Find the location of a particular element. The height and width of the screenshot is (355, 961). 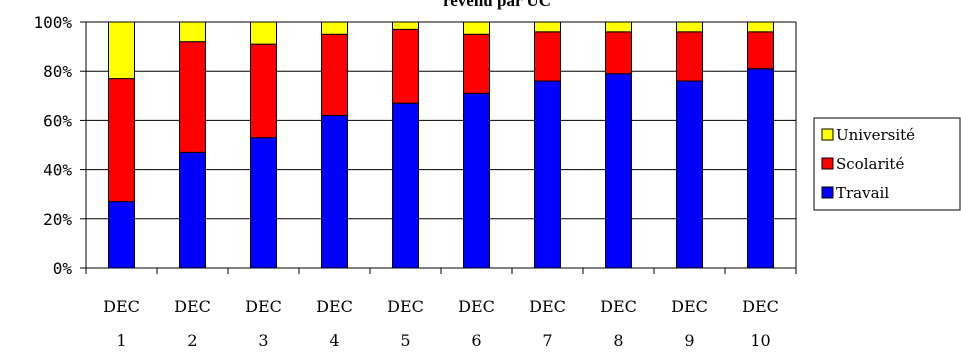

x-category-label: 8 is located at coordinates (618, 340).